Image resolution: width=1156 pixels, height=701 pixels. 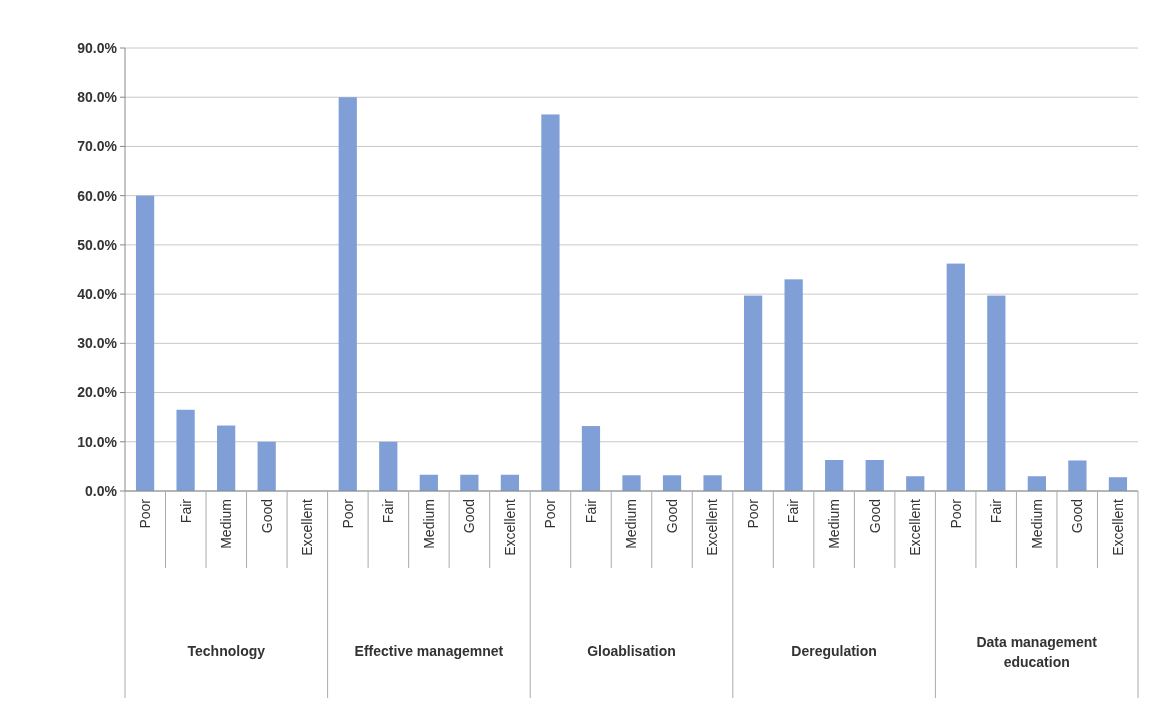 I want to click on y-tick-label: 60.0%, so click(x=97, y=195).